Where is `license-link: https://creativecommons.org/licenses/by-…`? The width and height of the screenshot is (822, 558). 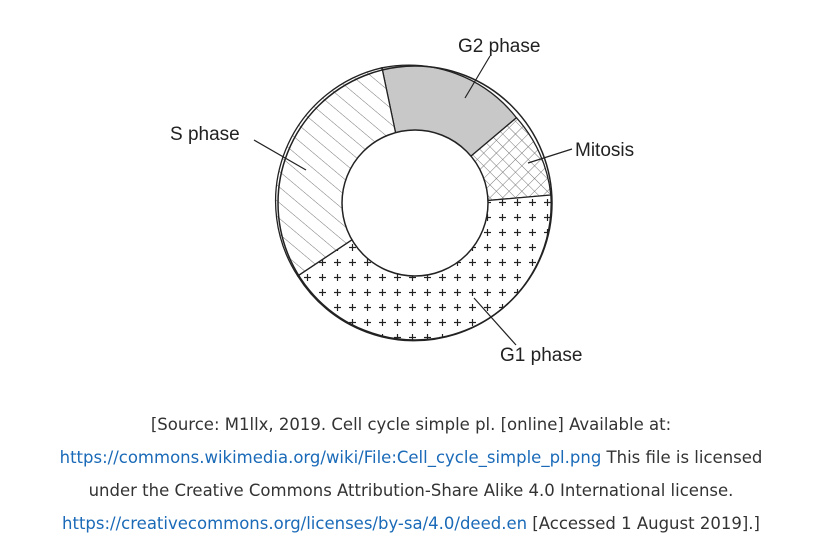
license-link: https://creativecommons.org/licenses/by-… is located at coordinates (295, 523).